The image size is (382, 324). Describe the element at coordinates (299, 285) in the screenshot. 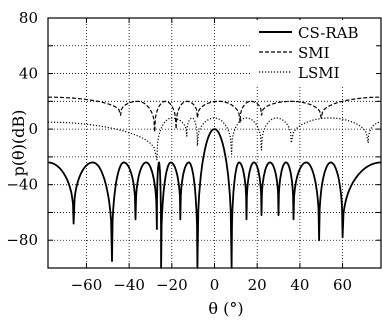

I see `x-tick-label: 40` at that location.